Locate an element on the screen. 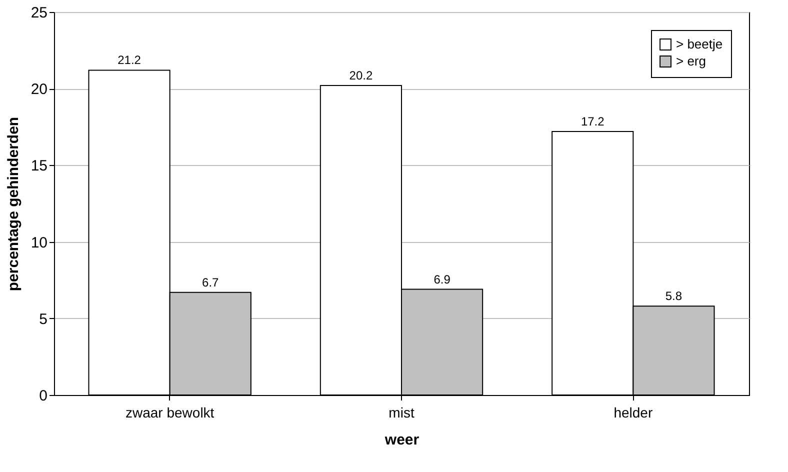  y-axis-title: percentage gehinderden is located at coordinates (13, 204).